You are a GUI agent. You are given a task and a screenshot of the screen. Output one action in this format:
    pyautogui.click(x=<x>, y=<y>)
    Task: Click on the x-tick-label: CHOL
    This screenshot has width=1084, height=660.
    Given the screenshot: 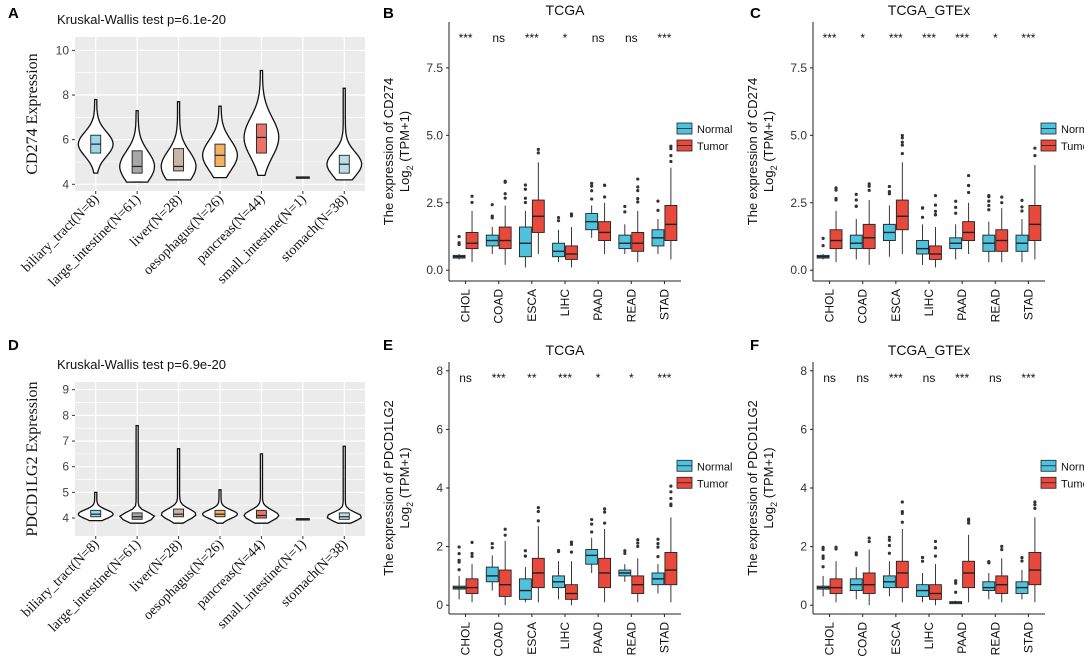 What is the action you would take?
    pyautogui.click(x=466, y=306)
    